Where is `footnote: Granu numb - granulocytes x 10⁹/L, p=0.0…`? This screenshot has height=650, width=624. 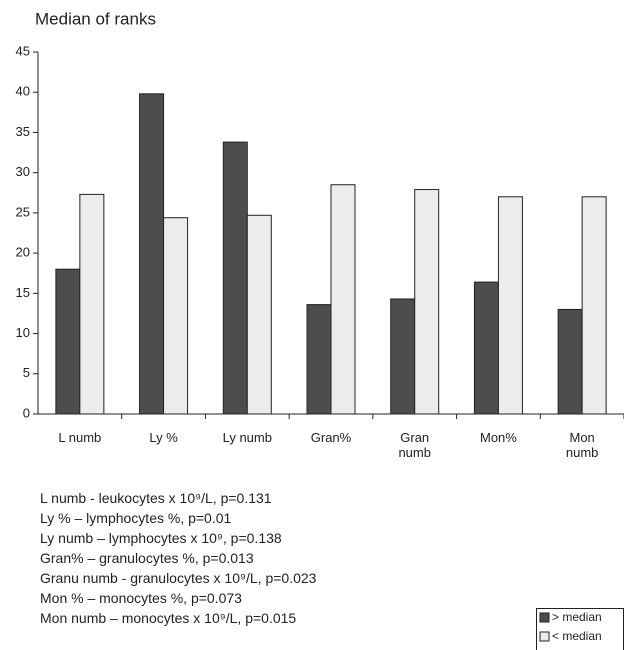 footnote: Granu numb - granulocytes x 10⁹/L, p=0.0… is located at coordinates (178, 578).